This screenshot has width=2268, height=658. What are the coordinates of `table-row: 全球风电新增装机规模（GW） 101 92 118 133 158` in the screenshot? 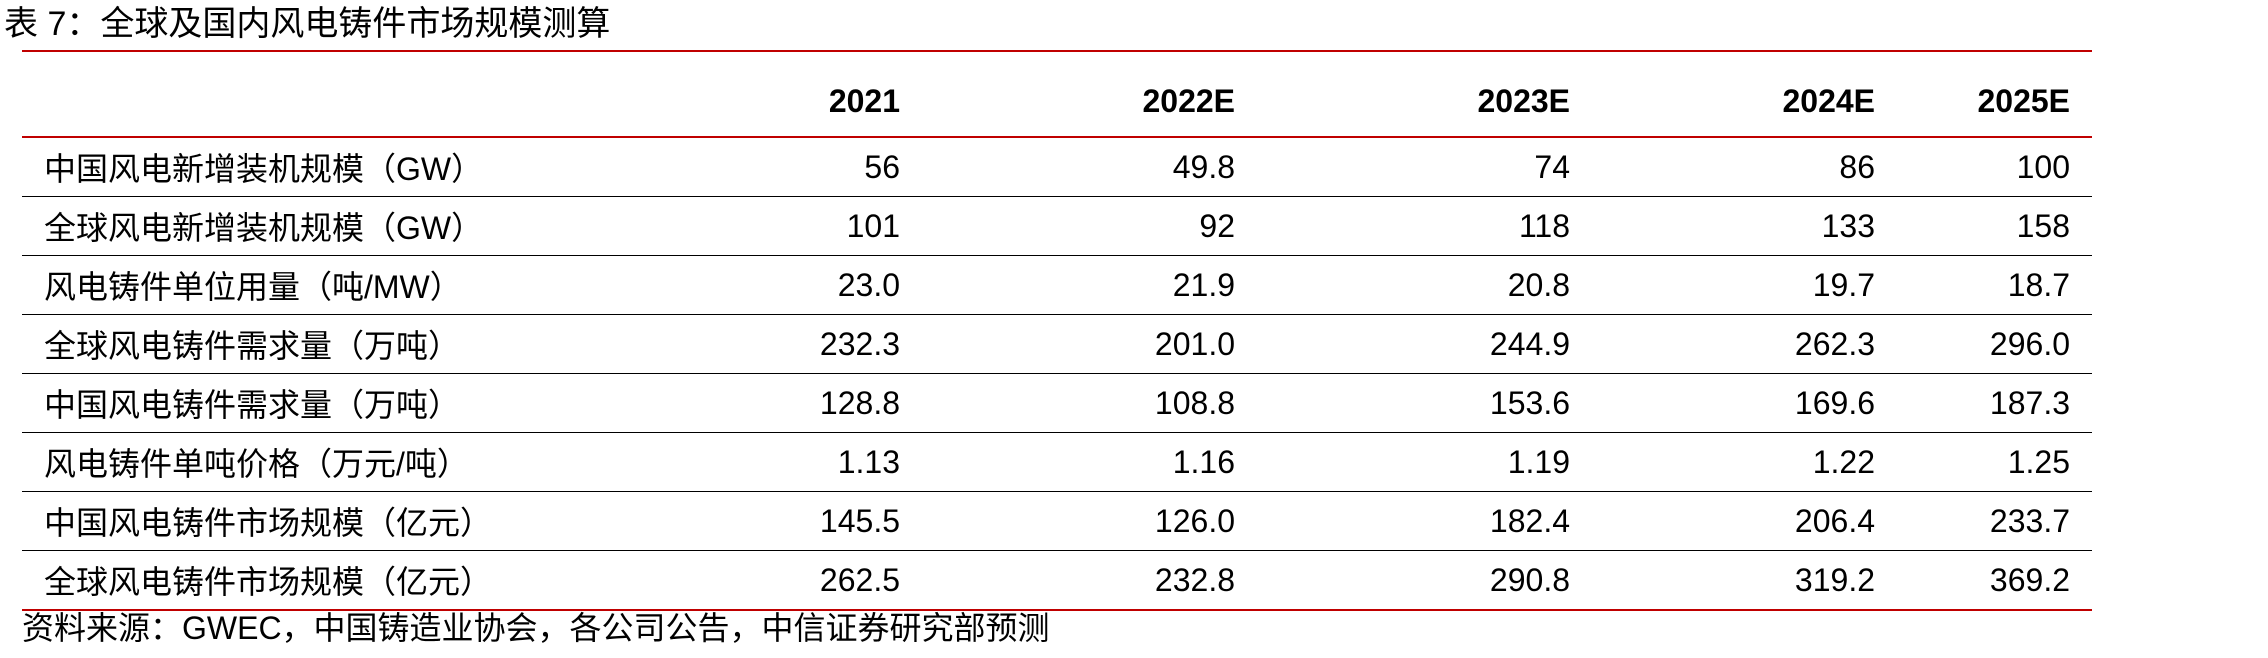 It's located at (1057, 226).